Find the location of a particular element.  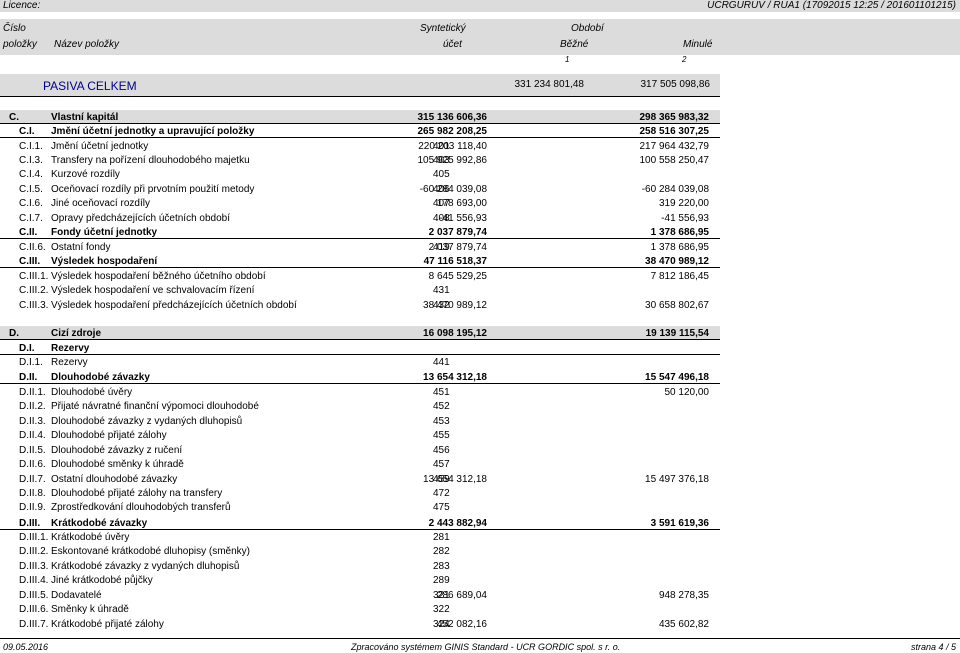

column-header is located at coordinates (480, 37).